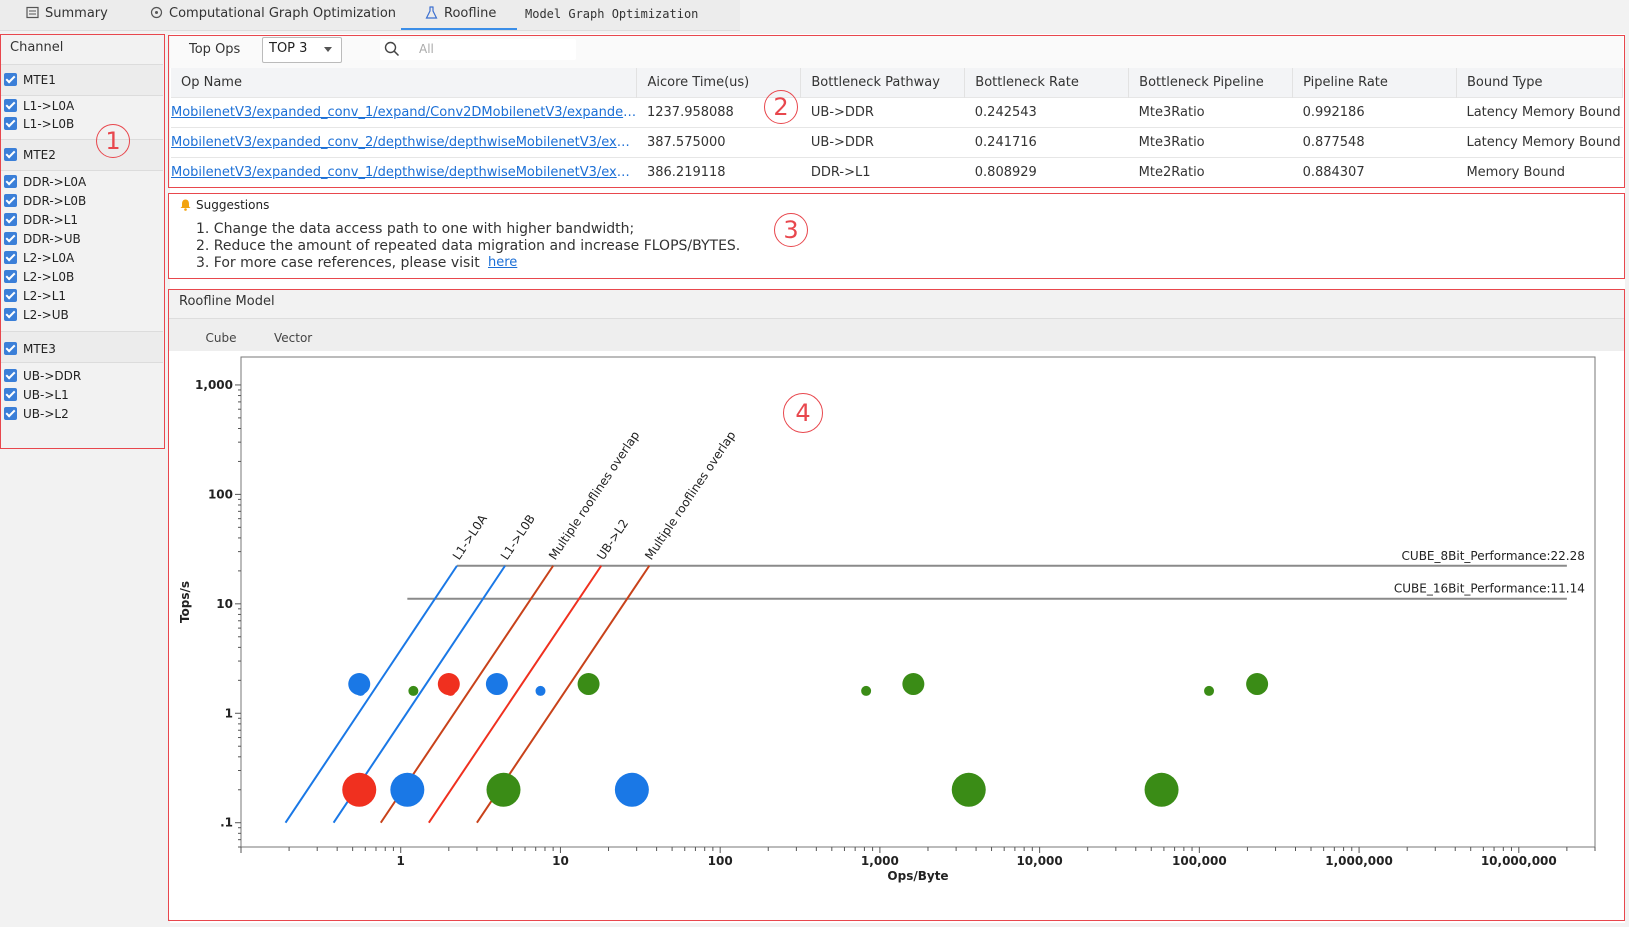 Image resolution: width=1629 pixels, height=927 pixels. What do you see at coordinates (67, 15) in the screenshot?
I see `tab-summary: Summary` at bounding box center [67, 15].